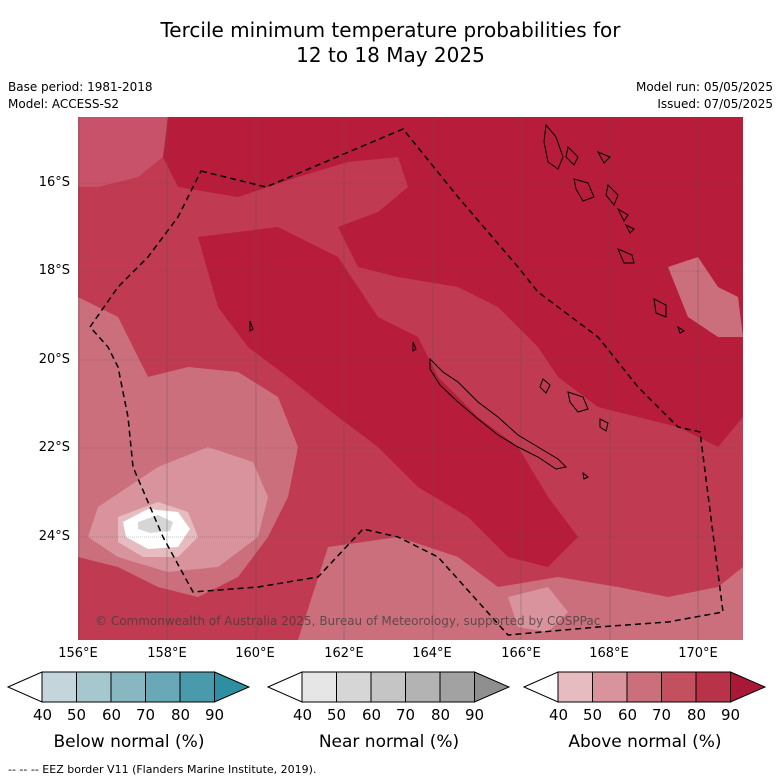  What do you see at coordinates (54, 270) in the screenshot?
I see `lat-label-18s: 18°S` at bounding box center [54, 270].